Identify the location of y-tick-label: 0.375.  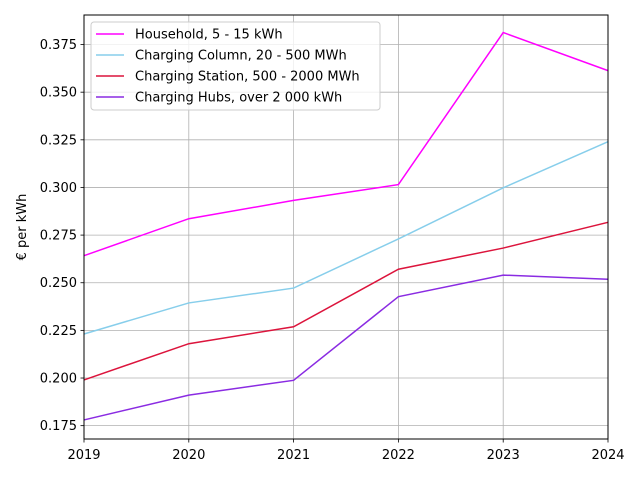
(58, 45).